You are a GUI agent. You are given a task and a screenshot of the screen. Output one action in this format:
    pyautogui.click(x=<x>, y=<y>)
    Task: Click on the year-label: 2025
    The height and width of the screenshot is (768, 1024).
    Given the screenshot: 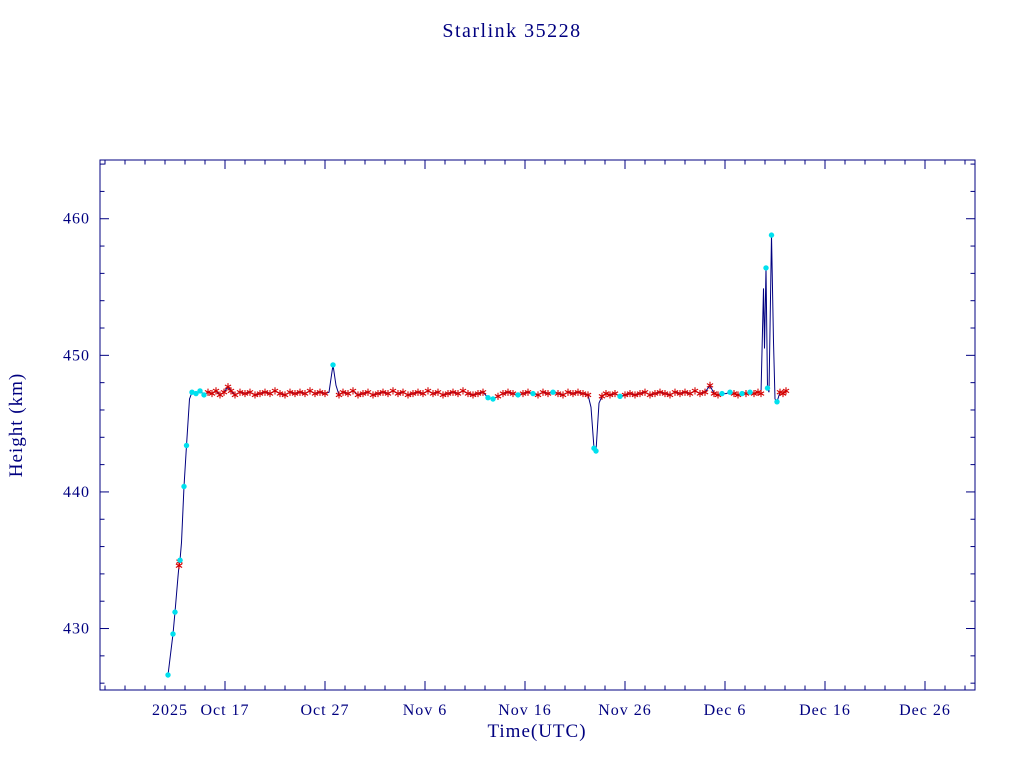 What is the action you would take?
    pyautogui.click(x=170, y=710)
    